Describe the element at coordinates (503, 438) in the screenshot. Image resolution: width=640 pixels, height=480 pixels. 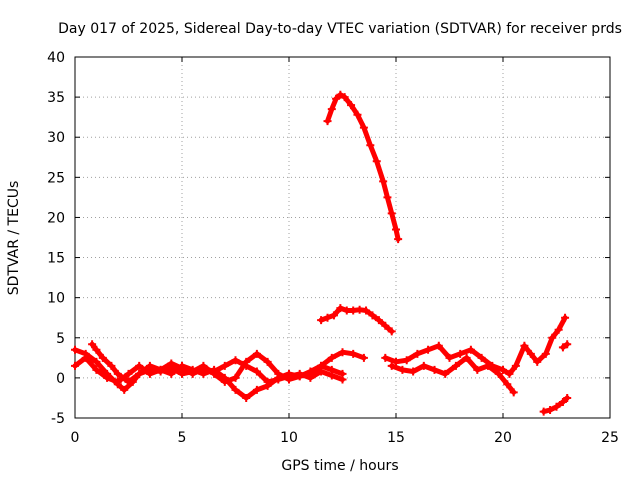
I see `x-tick-label: 20` at that location.